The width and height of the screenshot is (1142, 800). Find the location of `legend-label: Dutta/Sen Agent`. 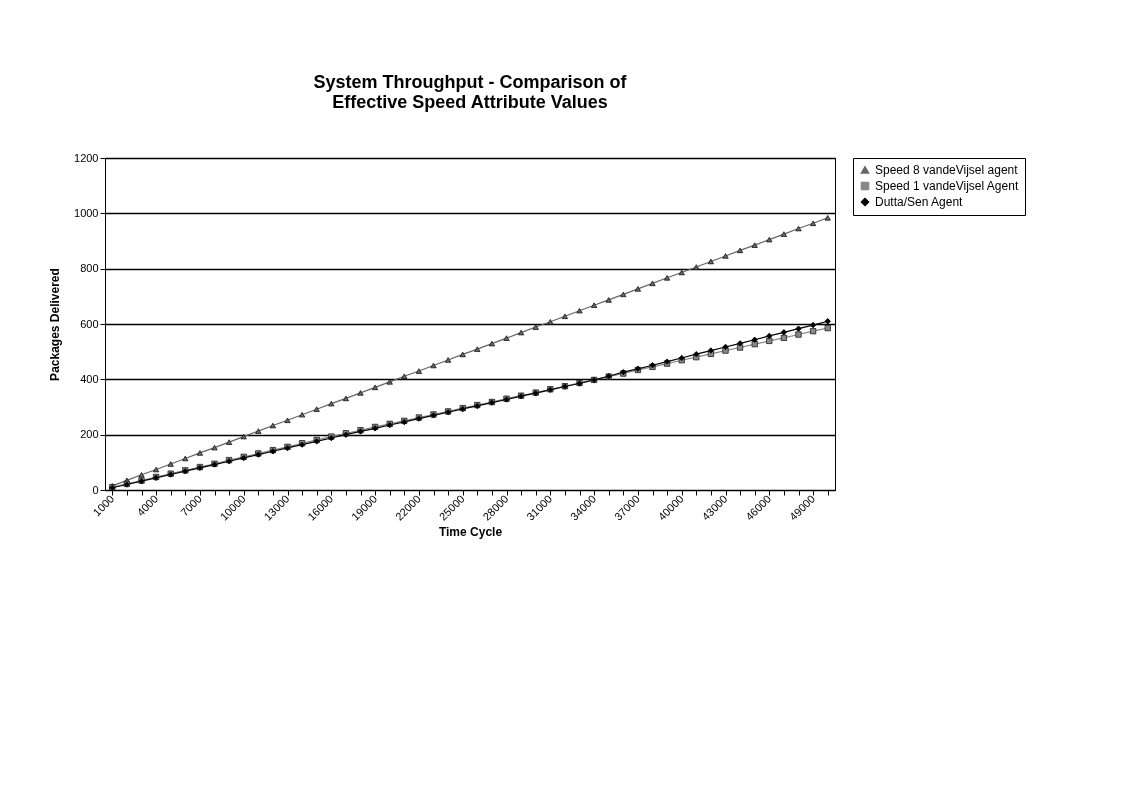

legend-label: Dutta/Sen Agent is located at coordinates (919, 202).